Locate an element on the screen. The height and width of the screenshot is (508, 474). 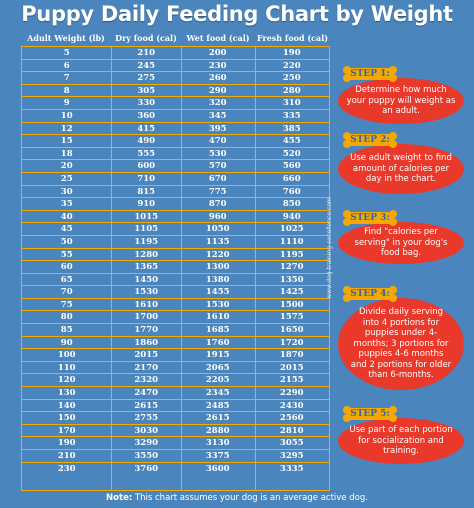
cell-weight: 210 is located at coordinates (66, 456).